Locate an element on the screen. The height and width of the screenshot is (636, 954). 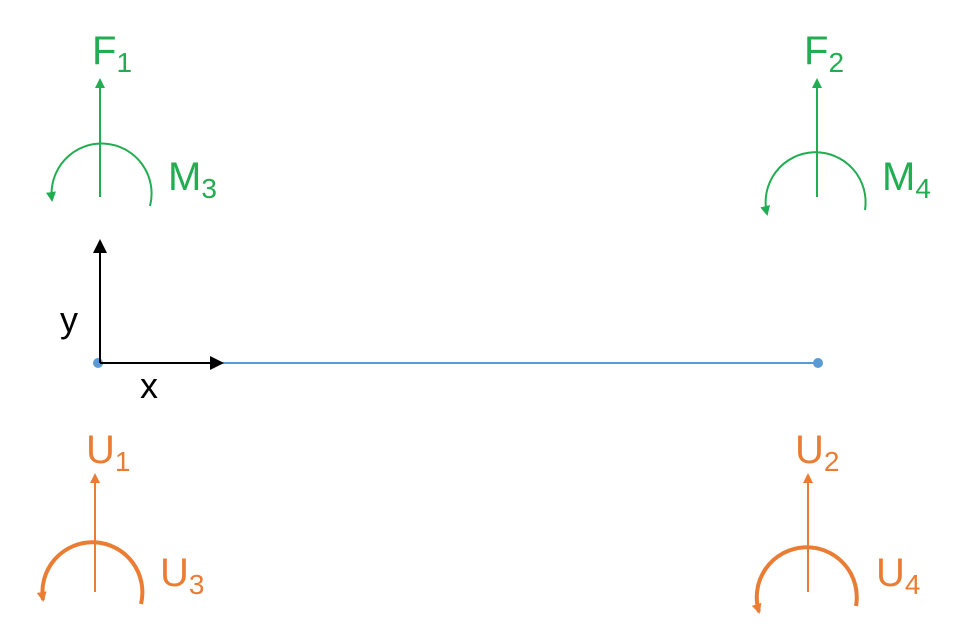
moment-m4-arrow is located at coordinates (813, 183).